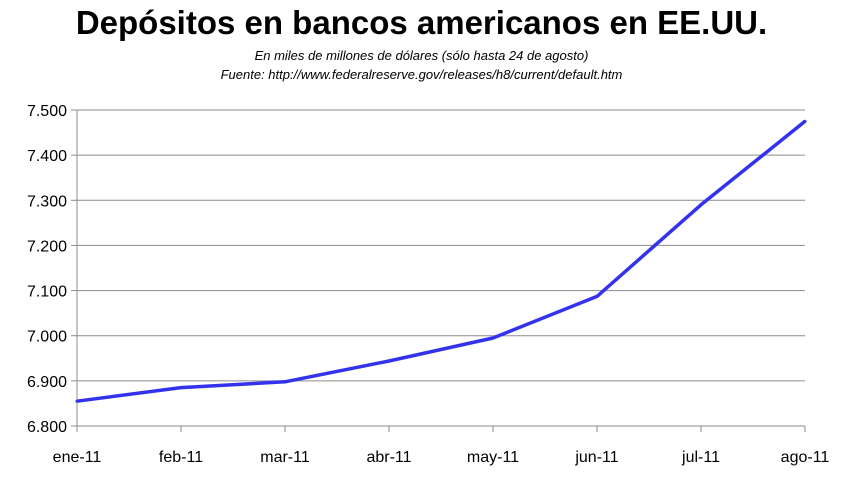  I want to click on x-tick-label: ago-11, so click(805, 457).